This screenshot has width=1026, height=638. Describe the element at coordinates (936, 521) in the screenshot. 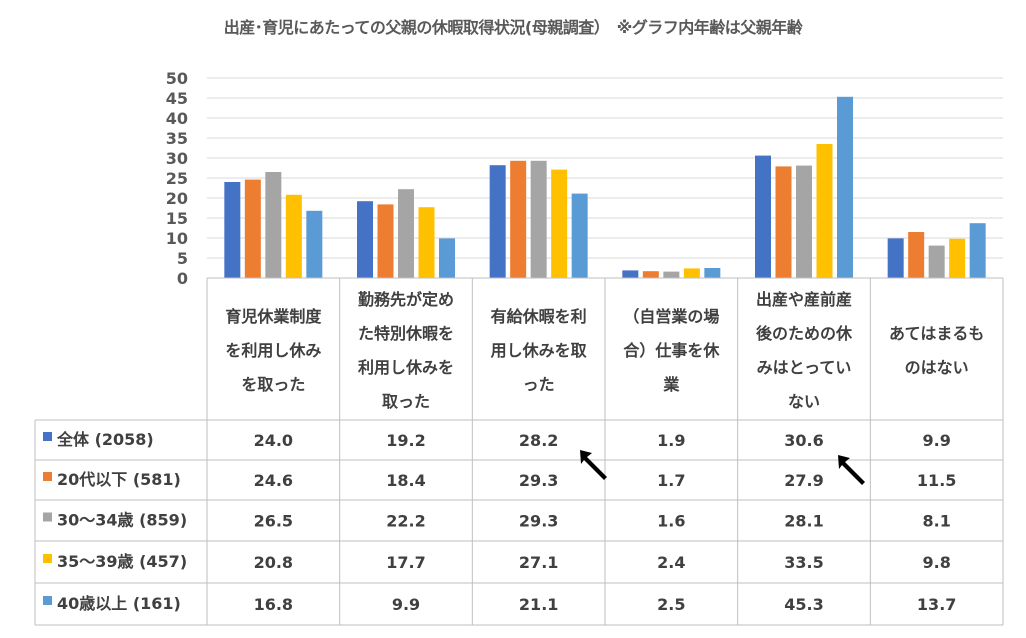

I see `data-cell: 8.1` at that location.